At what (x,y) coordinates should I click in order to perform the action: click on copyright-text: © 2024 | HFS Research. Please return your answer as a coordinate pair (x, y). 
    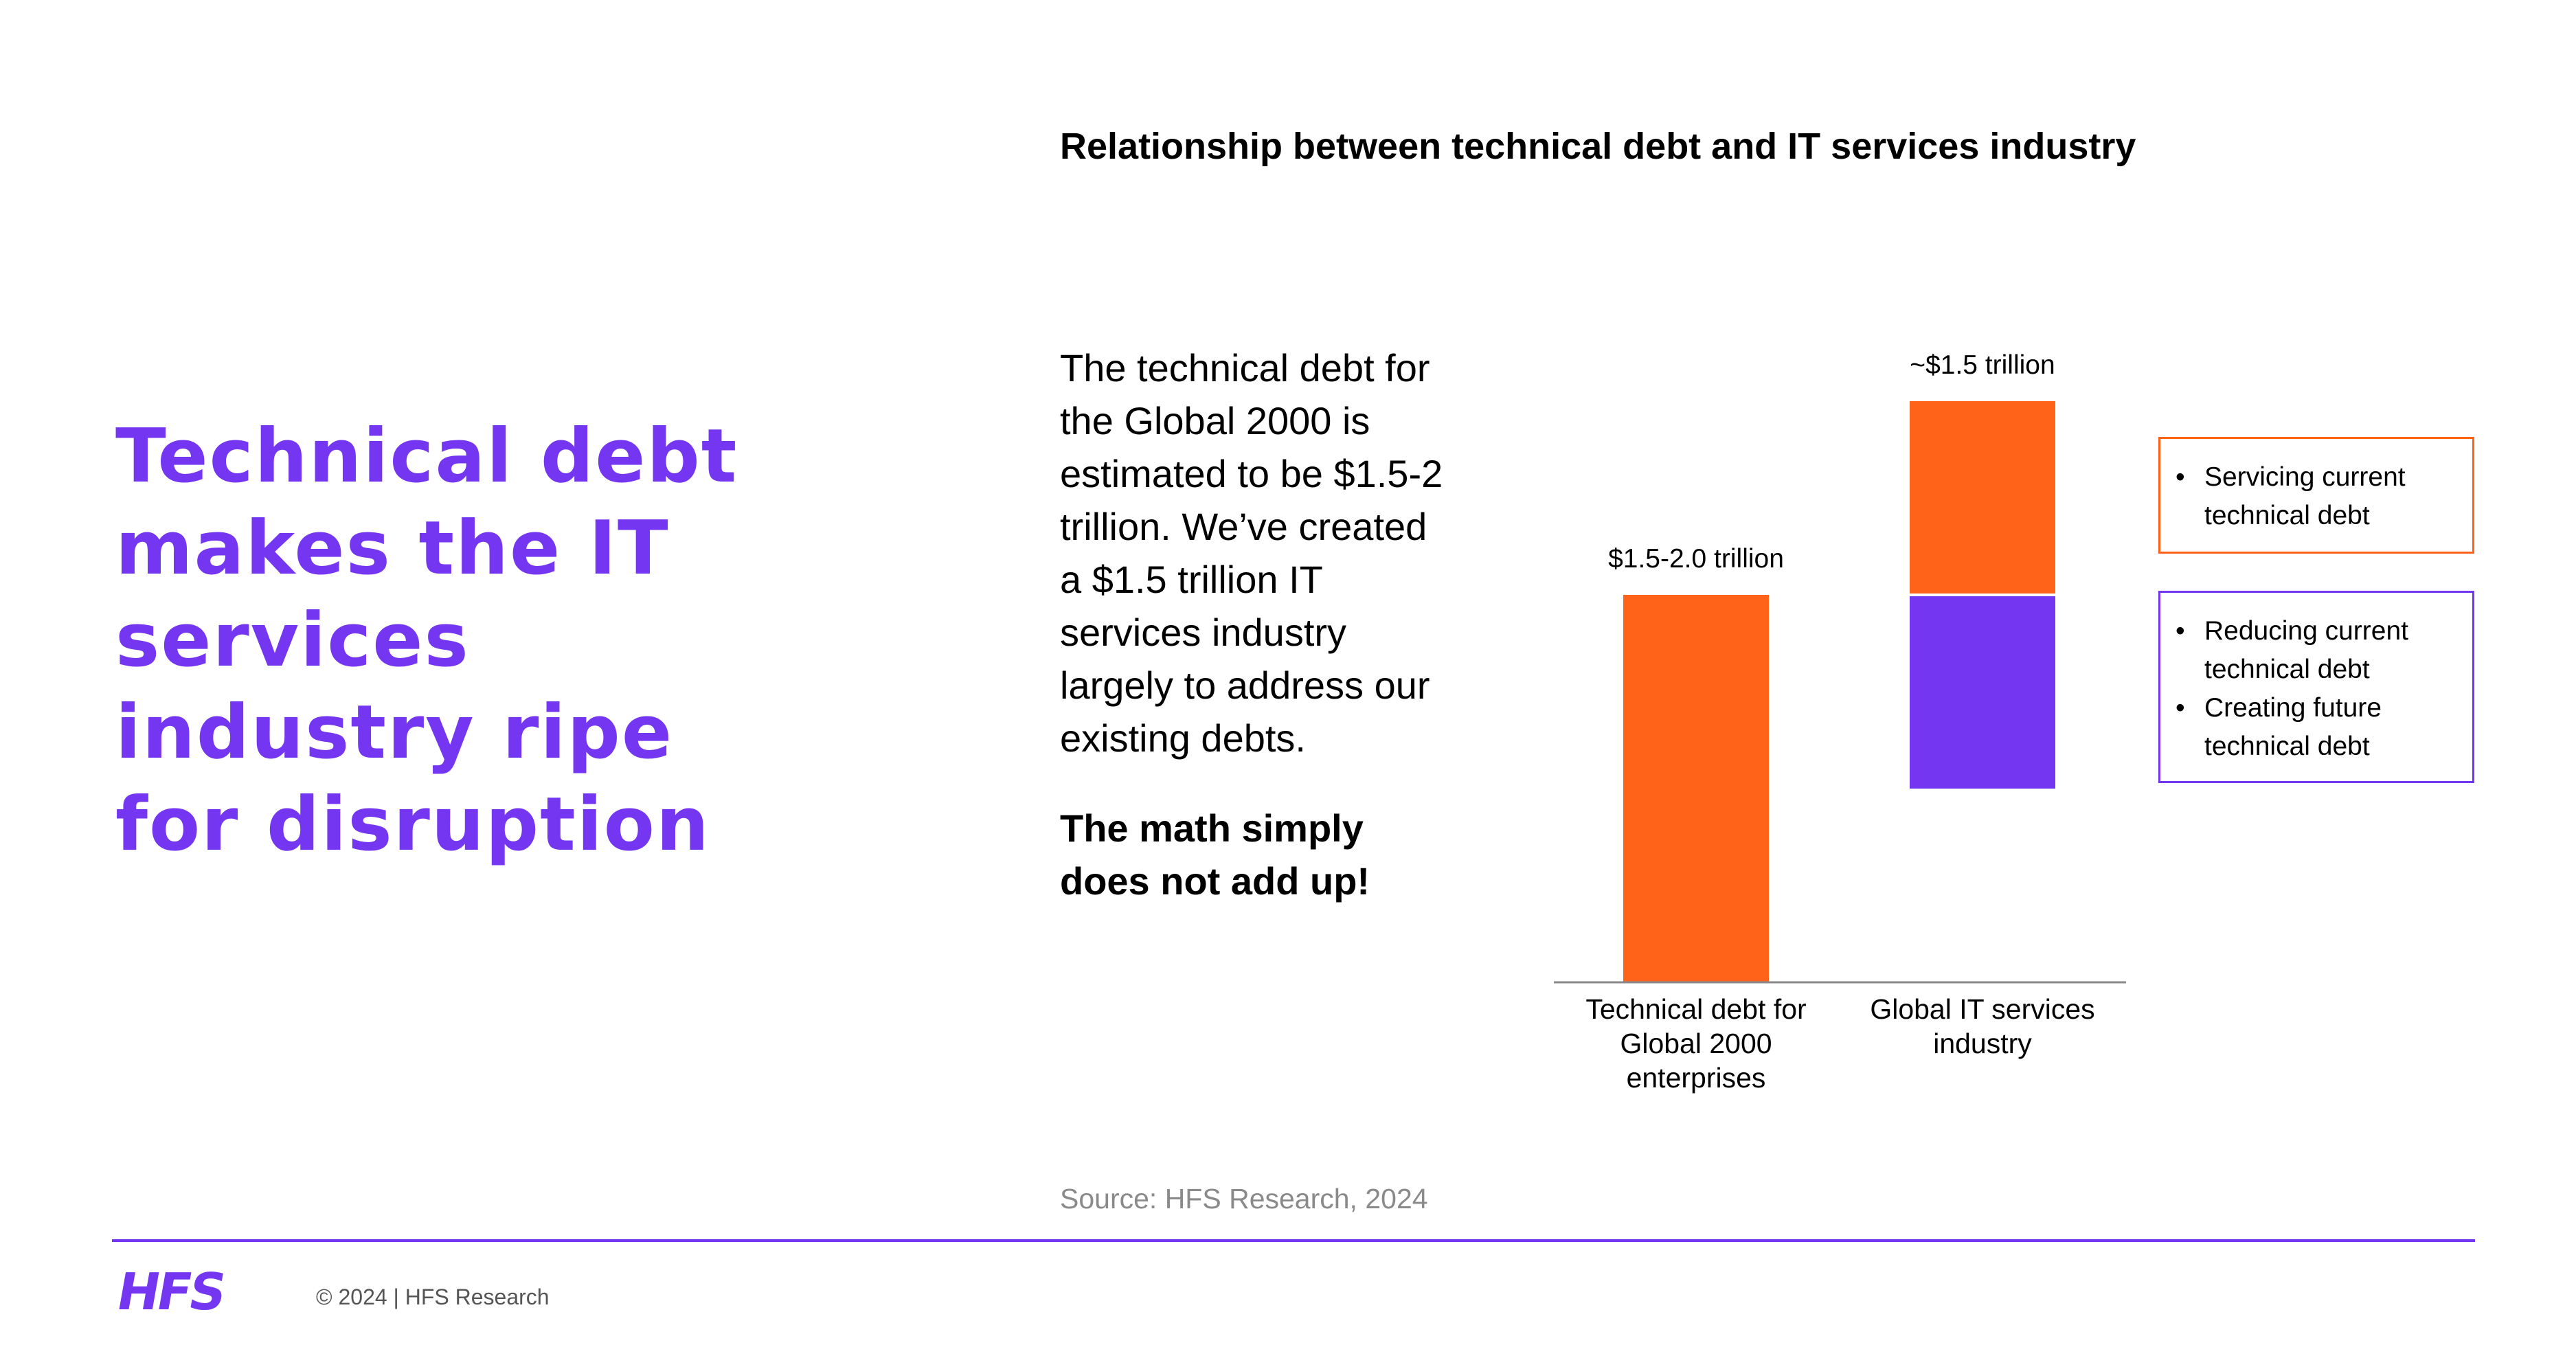
    Looking at the image, I should click on (433, 1297).